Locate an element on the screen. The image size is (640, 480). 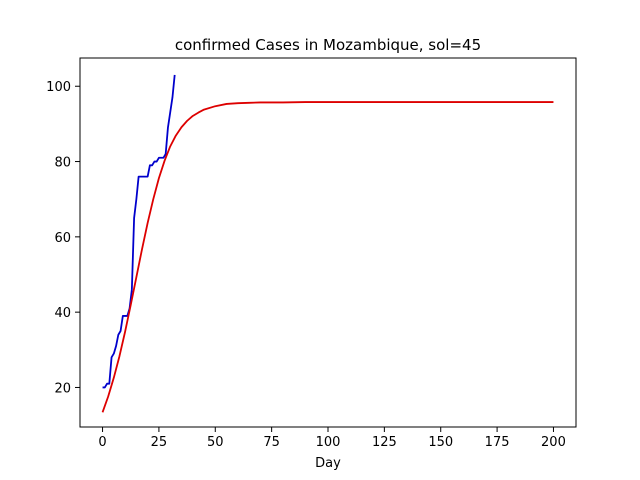
x-tick-label: 125 is located at coordinates (384, 442).